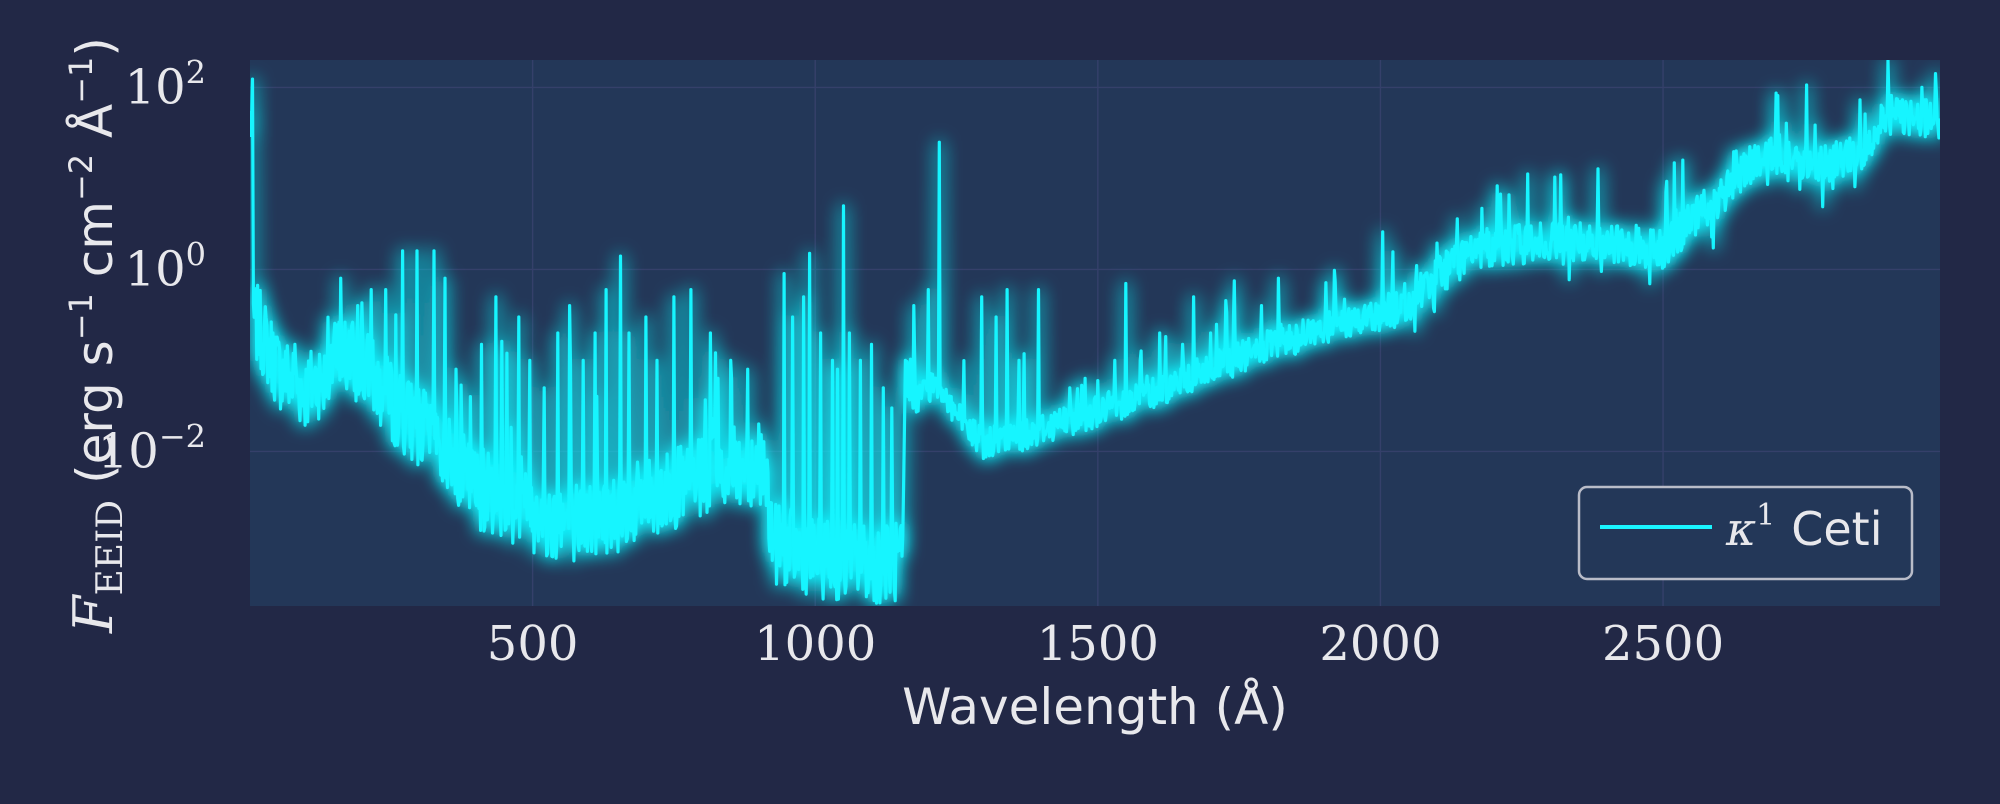 This screenshot has width=2000, height=804. What do you see at coordinates (81, 316) in the screenshot?
I see `y-axis-units-exp1: −1` at bounding box center [81, 316].